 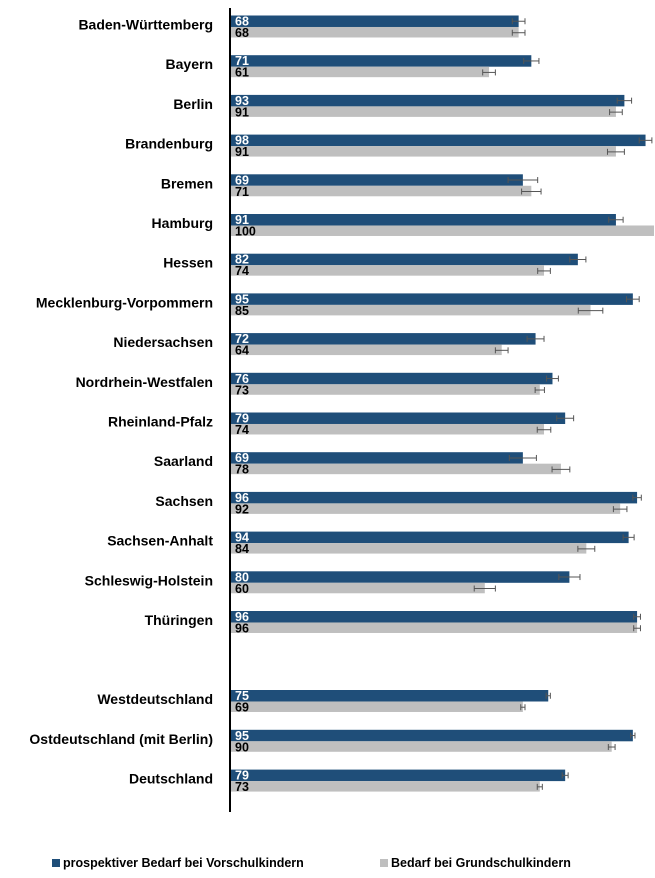 What do you see at coordinates (179, 620) in the screenshot?
I see `category-label-thueringen: Thüringen` at bounding box center [179, 620].